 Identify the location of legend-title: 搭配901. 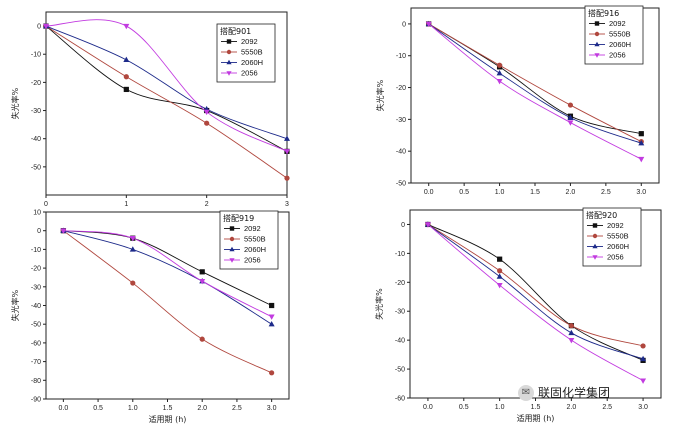
(235, 31).